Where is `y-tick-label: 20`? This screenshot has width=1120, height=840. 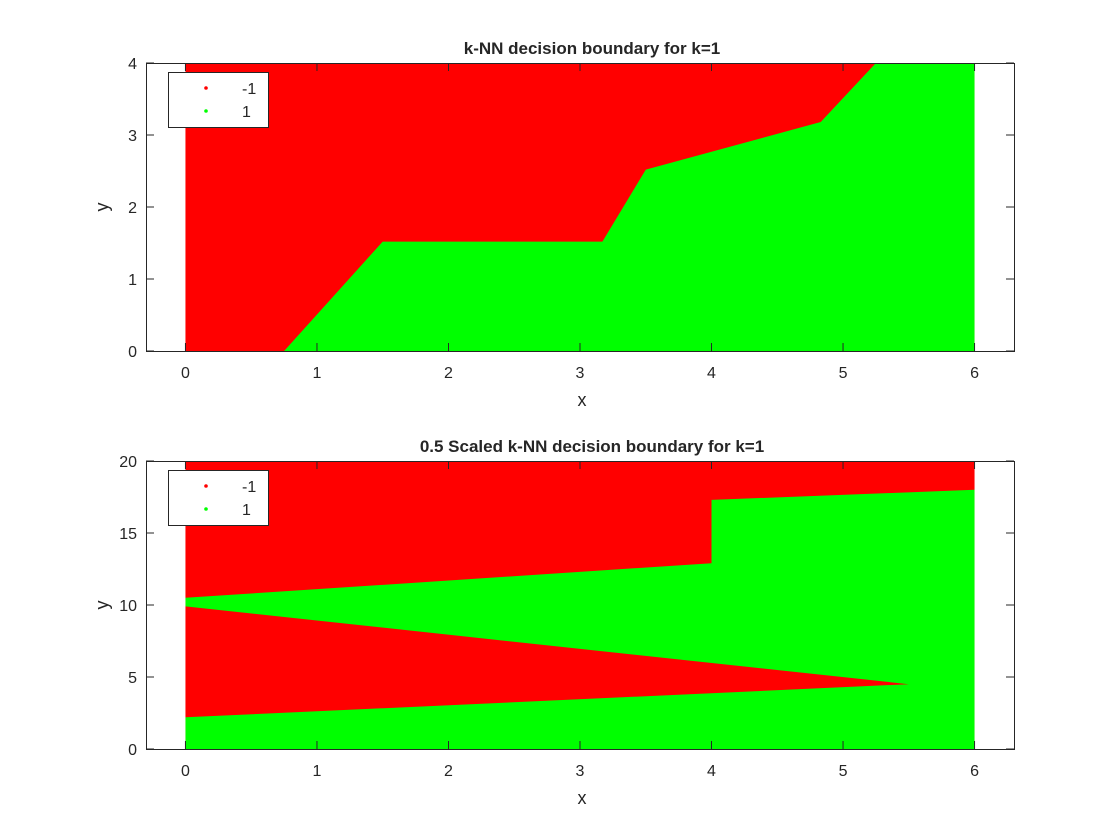 y-tick-label: 20 is located at coordinates (128, 462).